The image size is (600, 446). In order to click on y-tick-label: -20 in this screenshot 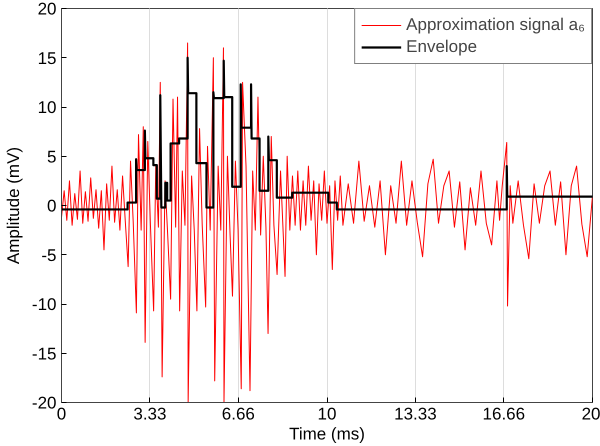, I will do `click(44, 403)`.